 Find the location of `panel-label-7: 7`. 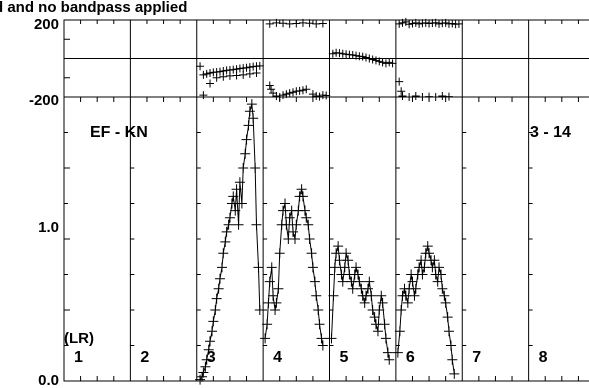

panel-label-7: 7 is located at coordinates (476, 357).